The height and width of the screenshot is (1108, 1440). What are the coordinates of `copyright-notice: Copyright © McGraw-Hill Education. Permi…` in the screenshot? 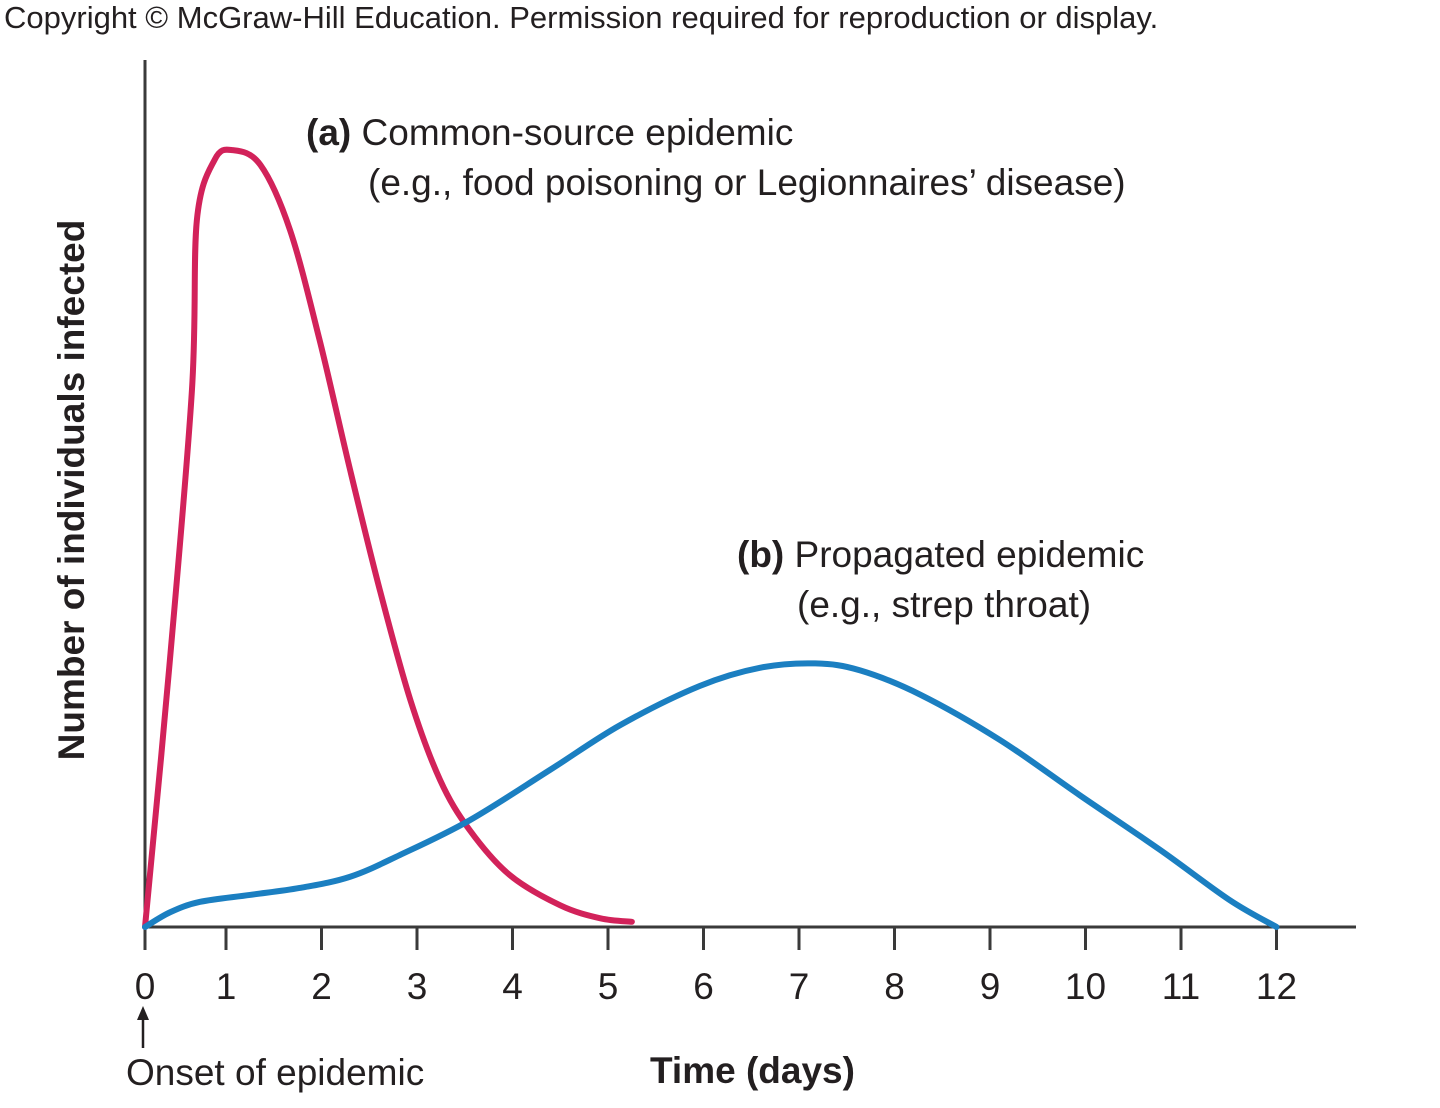 It's located at (581, 17).